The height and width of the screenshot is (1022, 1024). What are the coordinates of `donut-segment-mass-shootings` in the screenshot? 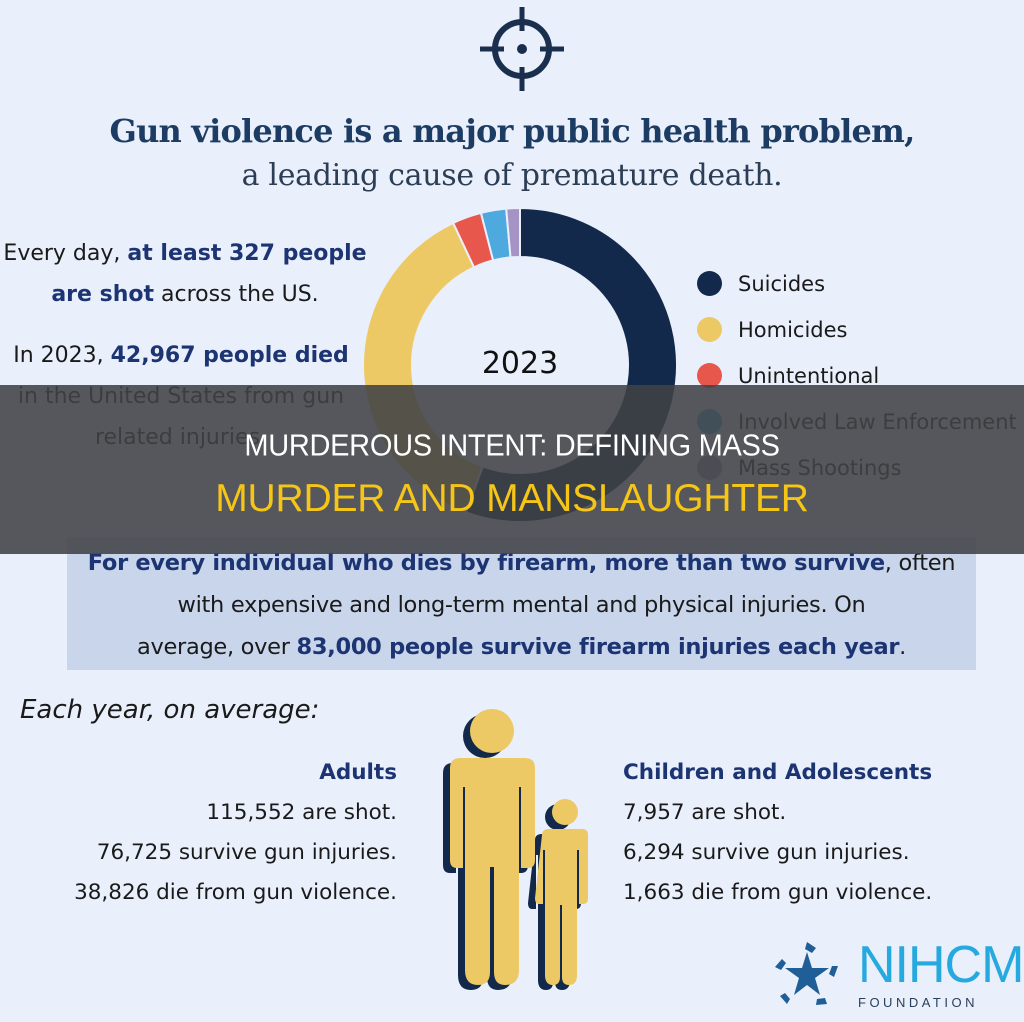 It's located at (513, 232).